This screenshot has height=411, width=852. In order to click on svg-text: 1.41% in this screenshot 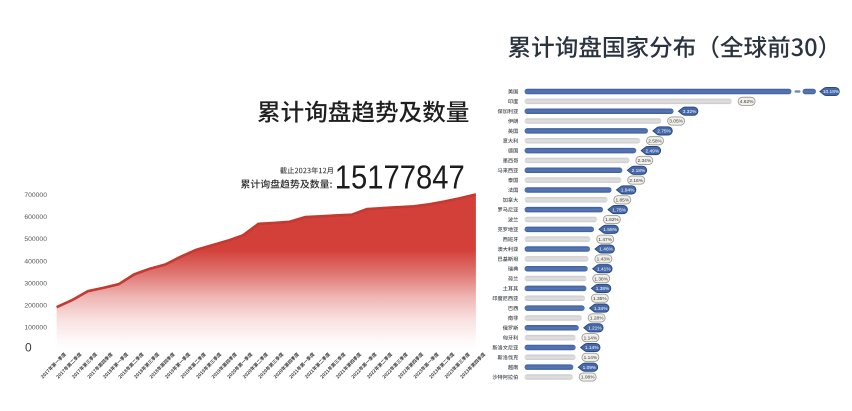, I will do `click(604, 269)`.